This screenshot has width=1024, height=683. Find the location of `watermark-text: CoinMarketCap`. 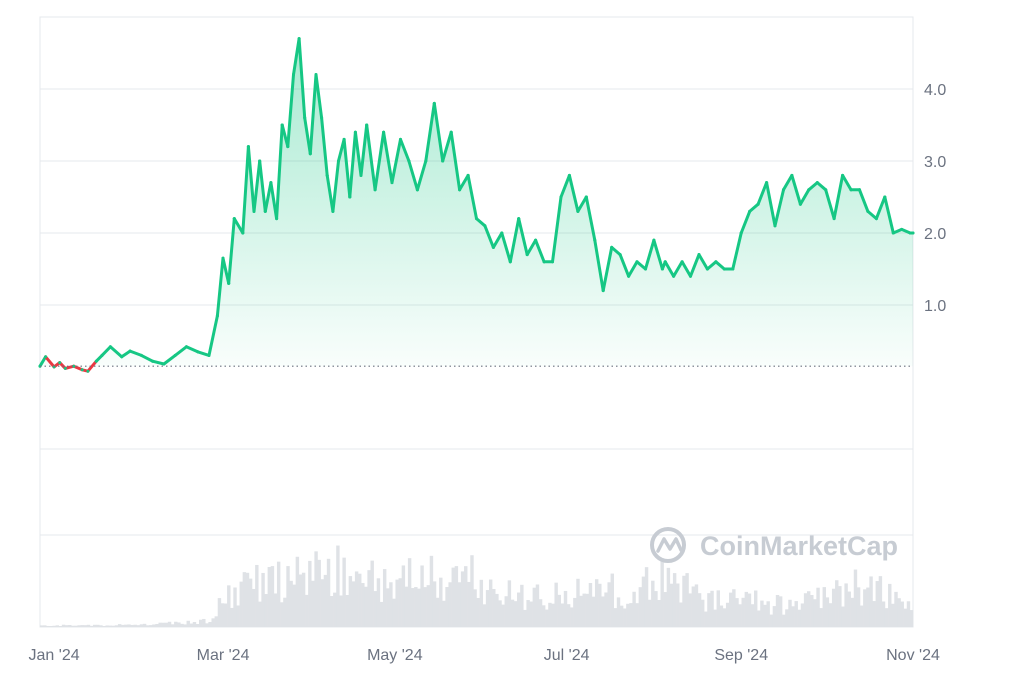

watermark-text: CoinMarketCap is located at coordinates (799, 546).